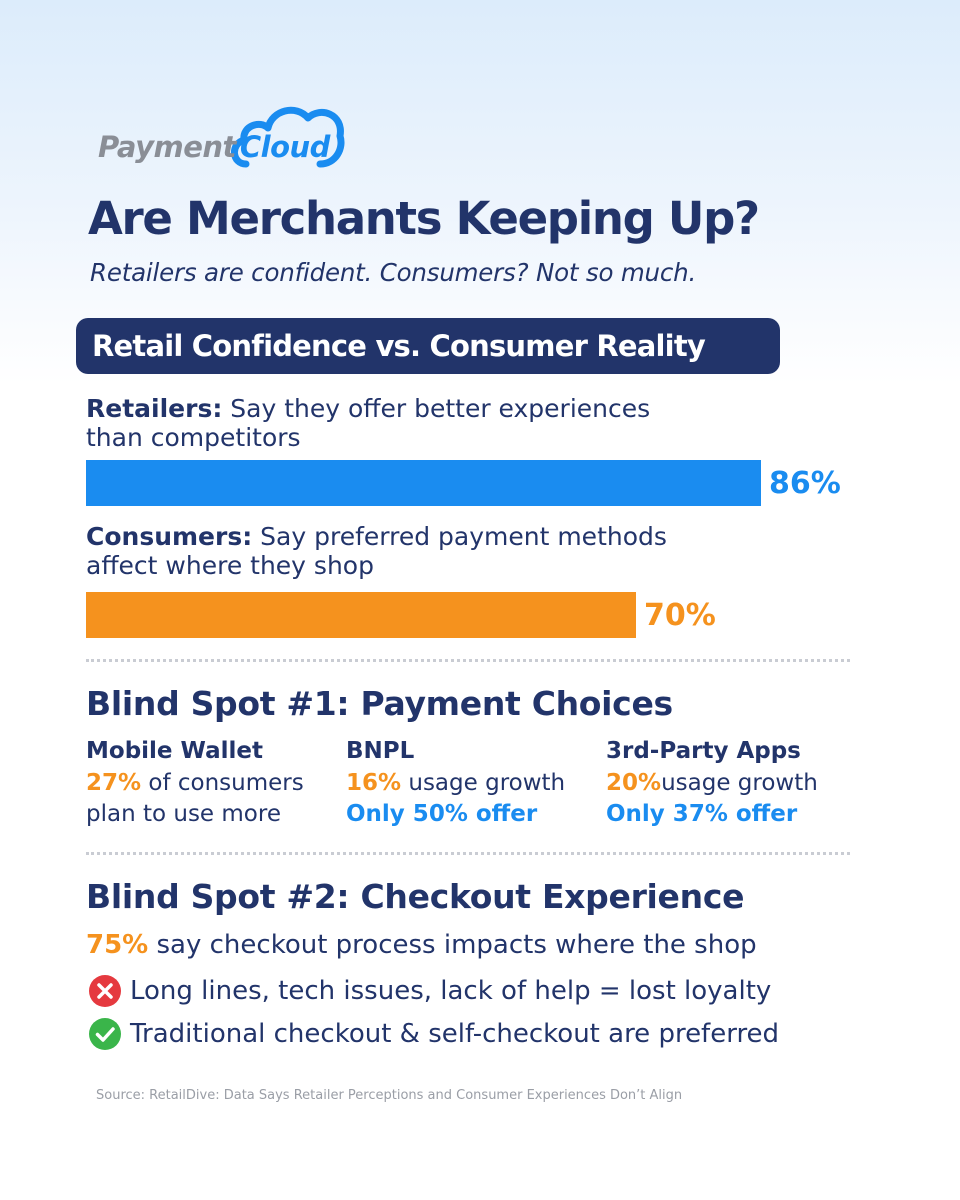  I want to click on retailers-line2: than competitors, so click(193, 437).